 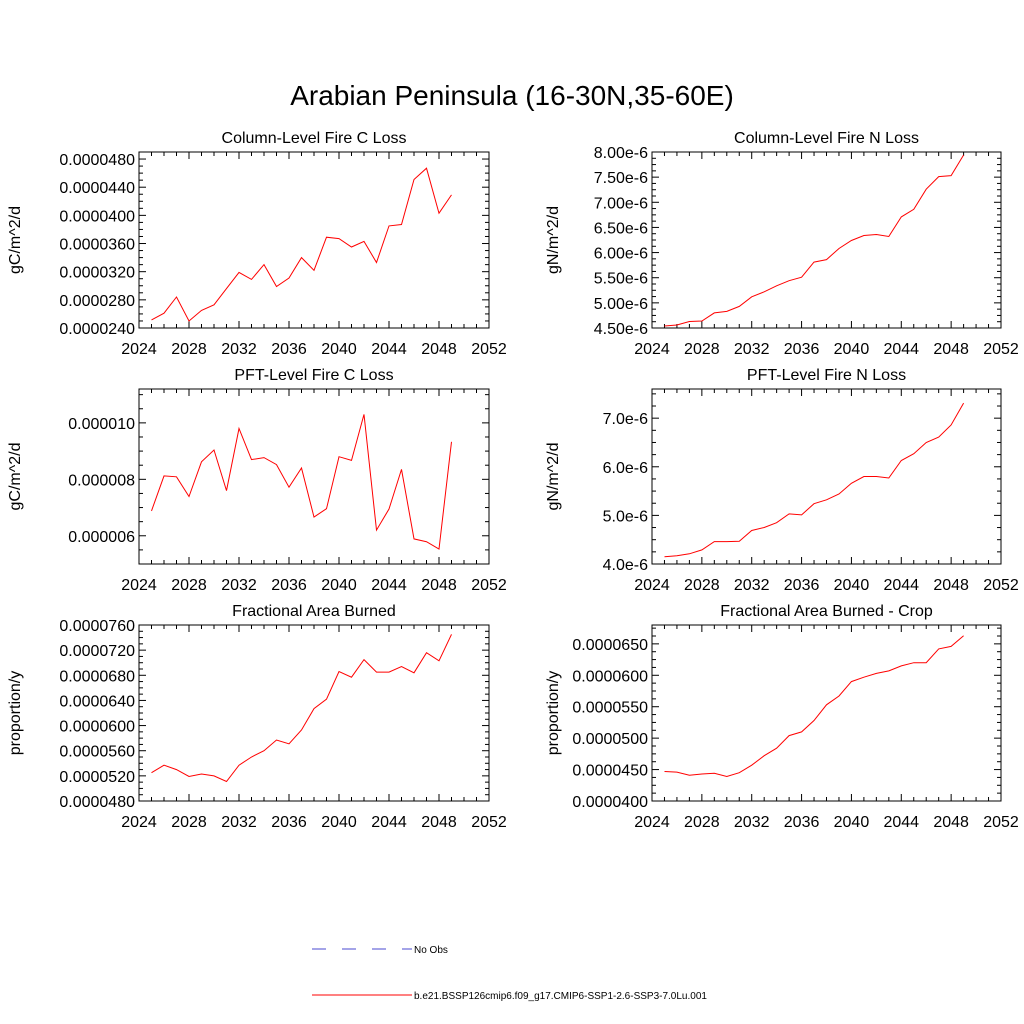 What do you see at coordinates (621, 153) in the screenshot?
I see `y-tick-label: 8.00e-6` at bounding box center [621, 153].